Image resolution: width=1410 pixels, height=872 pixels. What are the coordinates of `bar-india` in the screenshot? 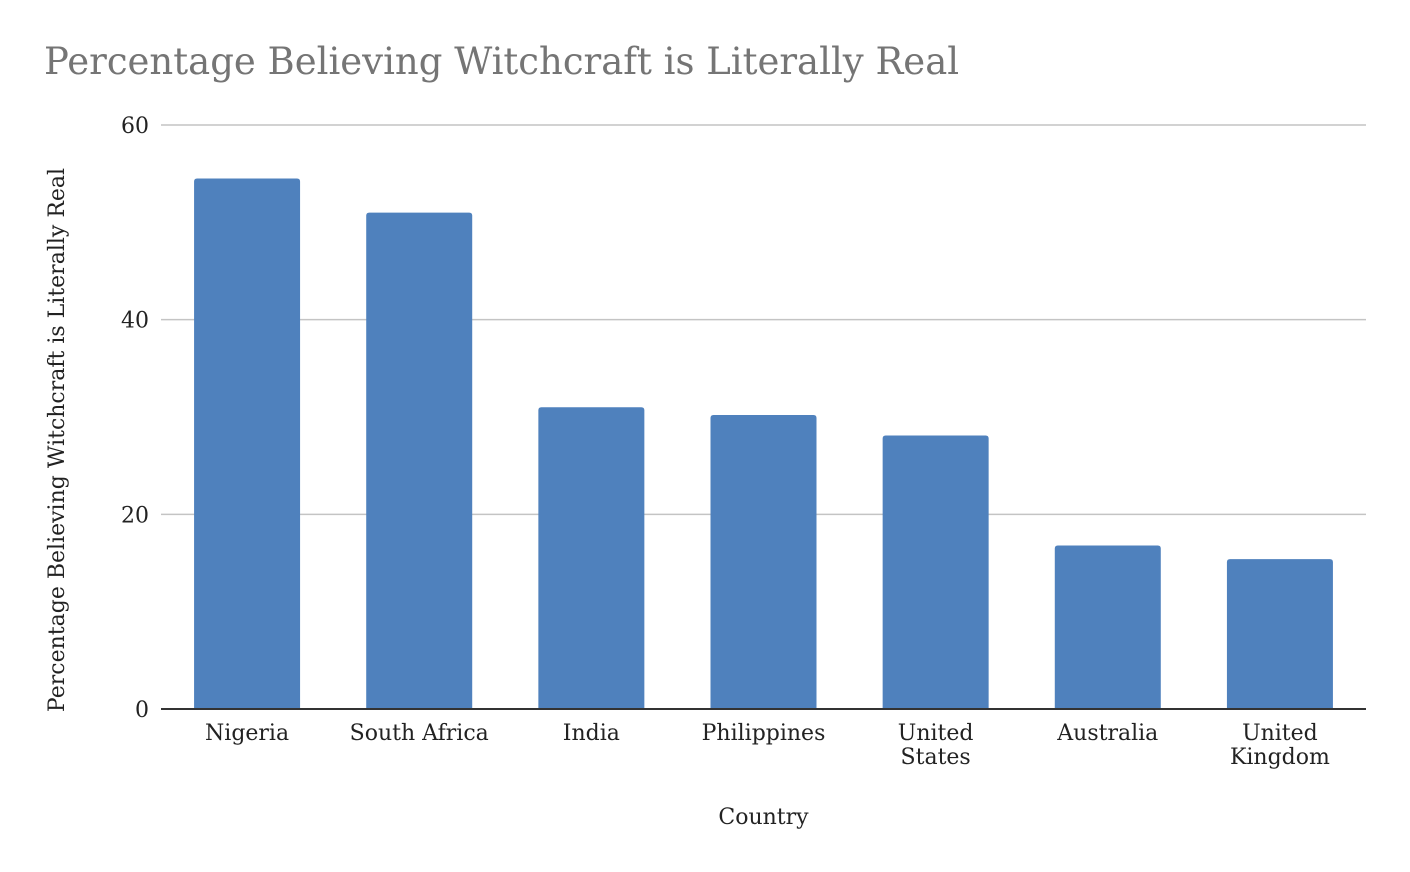 It's located at (591, 558).